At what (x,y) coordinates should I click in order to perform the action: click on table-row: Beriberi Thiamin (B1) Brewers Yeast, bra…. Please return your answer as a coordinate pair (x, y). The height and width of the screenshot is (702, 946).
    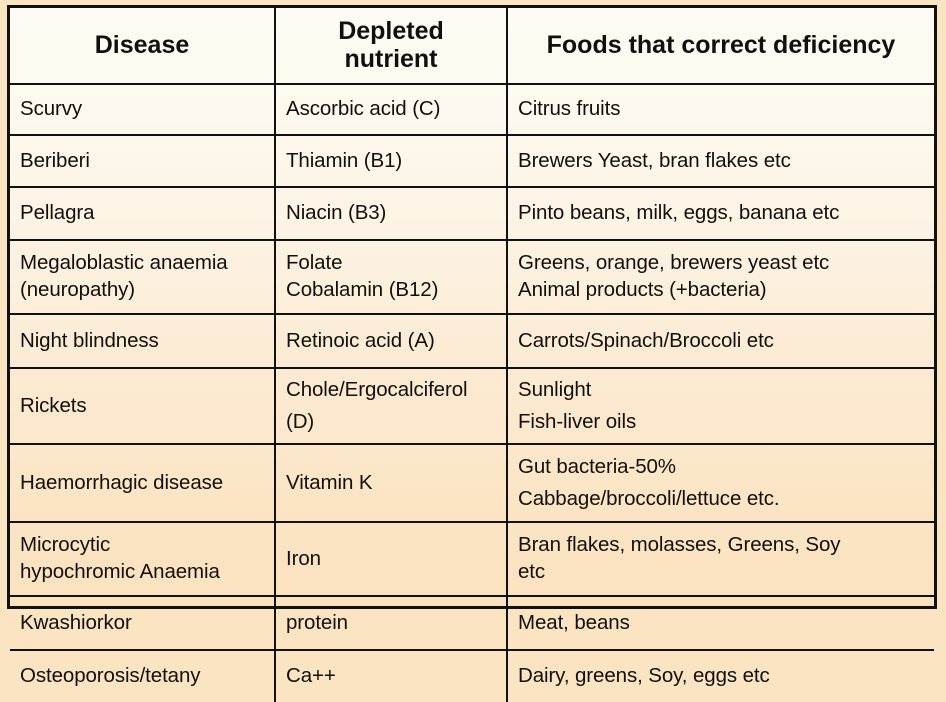
    Looking at the image, I should click on (472, 161).